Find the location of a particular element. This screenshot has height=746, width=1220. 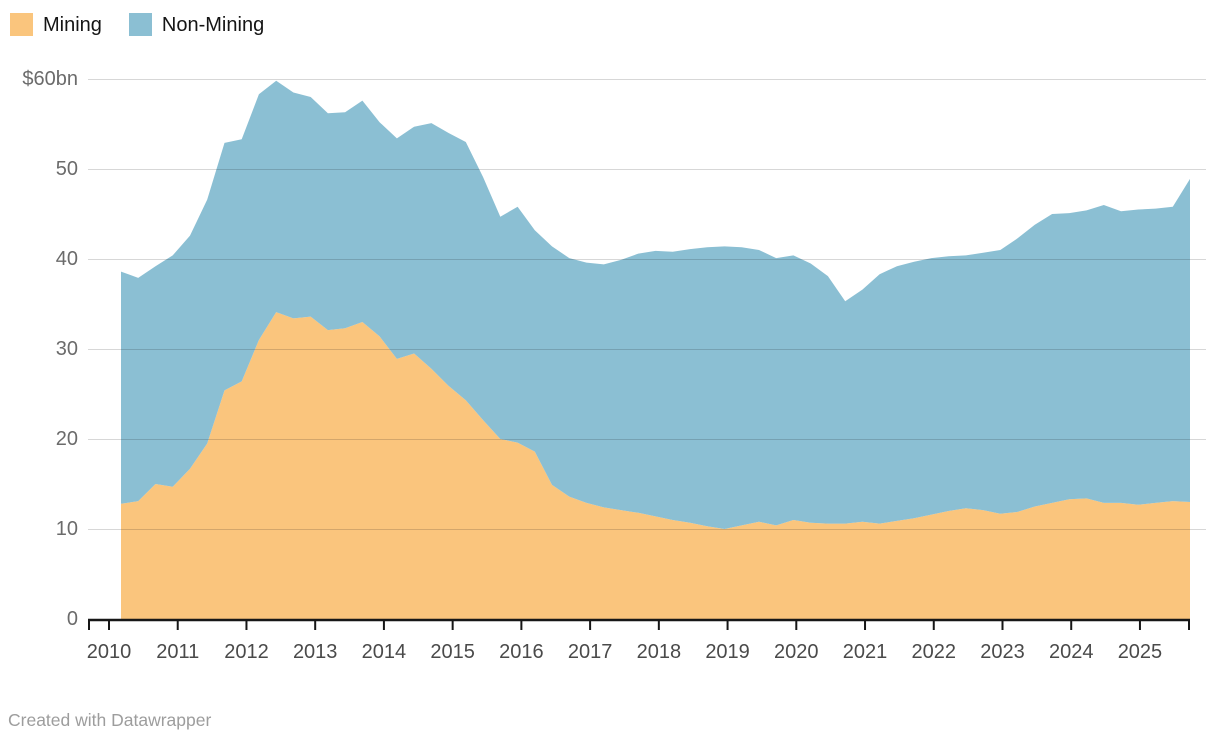

y-tick-label: 50 is located at coordinates (67, 169).